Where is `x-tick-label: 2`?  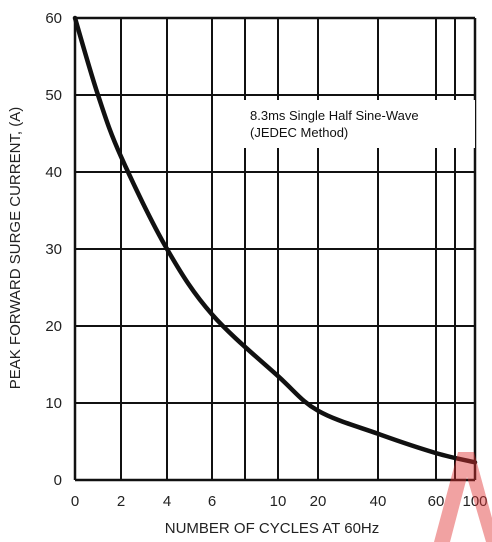
x-tick-label: 2 is located at coordinates (121, 501).